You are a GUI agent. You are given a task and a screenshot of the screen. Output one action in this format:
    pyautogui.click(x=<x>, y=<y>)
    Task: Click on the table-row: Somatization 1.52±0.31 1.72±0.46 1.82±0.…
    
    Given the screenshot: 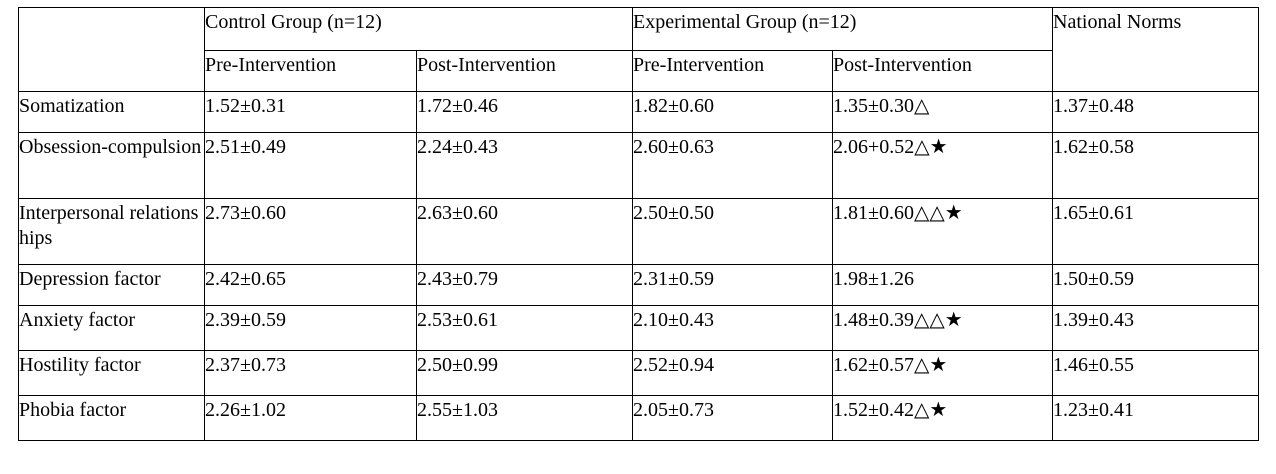 What is the action you would take?
    pyautogui.click(x=639, y=112)
    